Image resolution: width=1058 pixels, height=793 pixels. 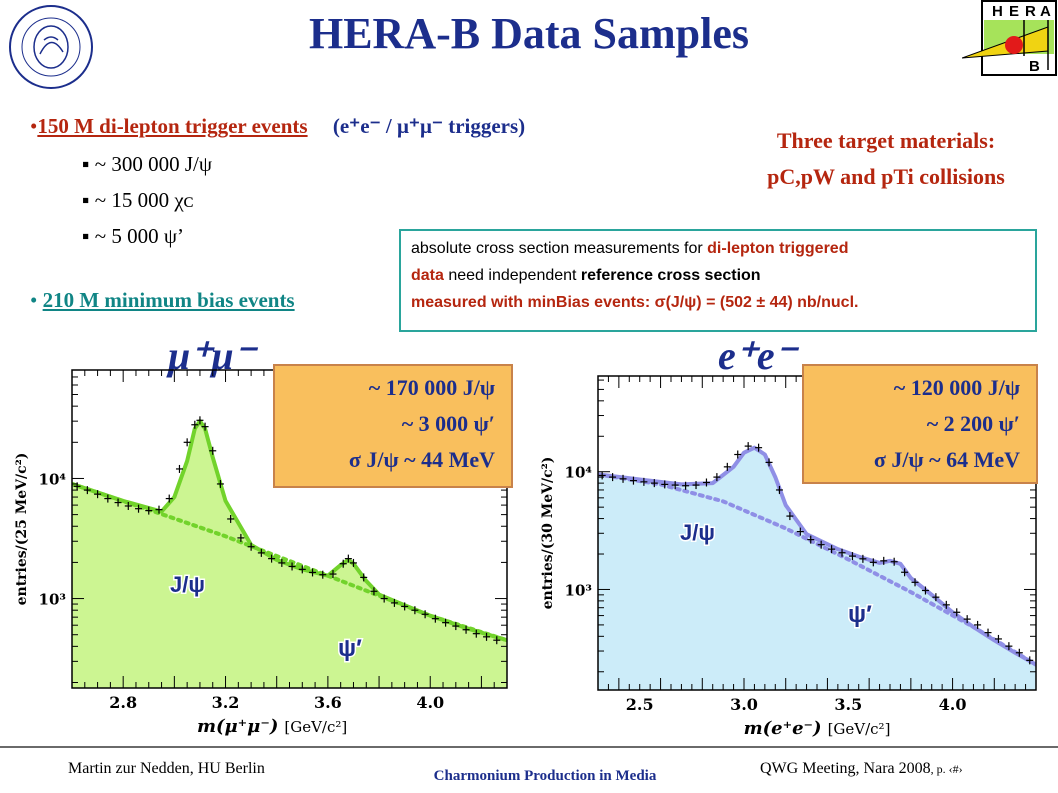 What do you see at coordinates (817, 728) in the screenshot?
I see `x-axis-label: m(e⁺e⁻) [GeV/c²]` at bounding box center [817, 728].